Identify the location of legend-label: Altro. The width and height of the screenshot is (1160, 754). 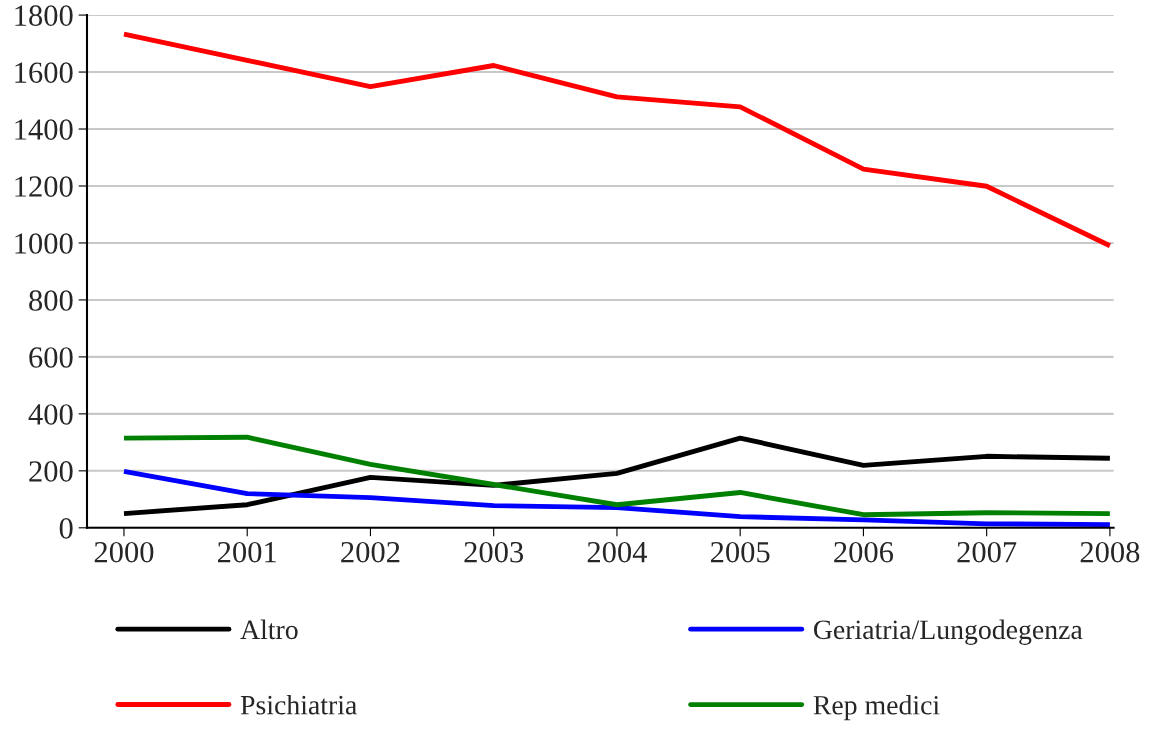
(269, 629).